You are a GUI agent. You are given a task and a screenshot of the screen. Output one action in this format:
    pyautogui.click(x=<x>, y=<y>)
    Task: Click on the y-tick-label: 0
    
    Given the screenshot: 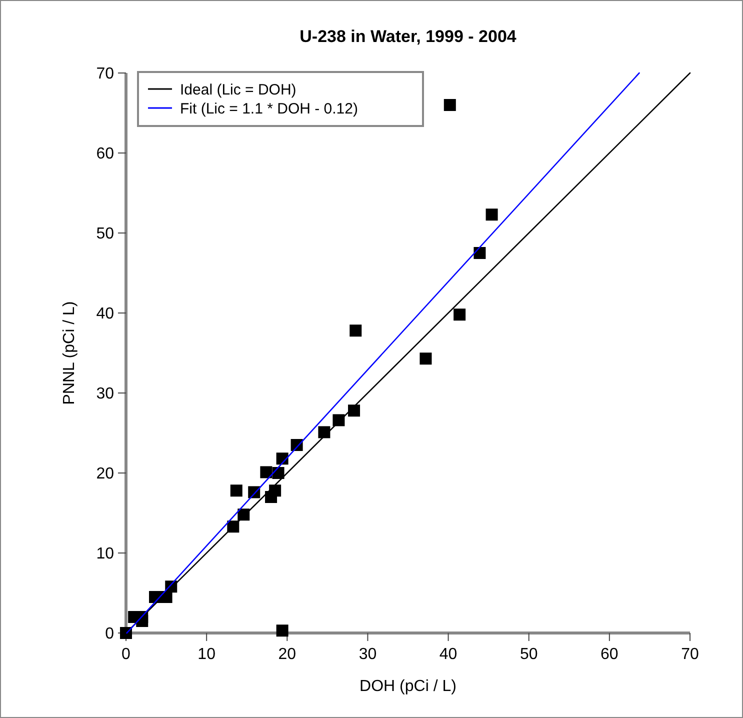 What is the action you would take?
    pyautogui.click(x=109, y=634)
    